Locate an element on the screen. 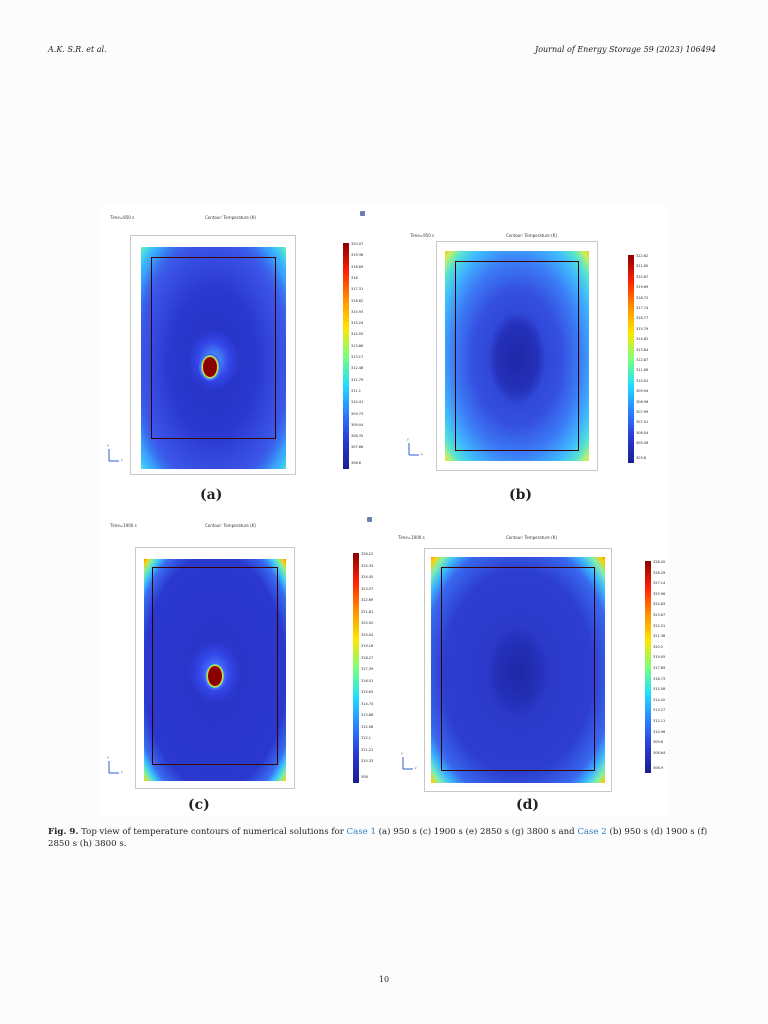  tick-label: 314.74 is located at coordinates (367, 703).